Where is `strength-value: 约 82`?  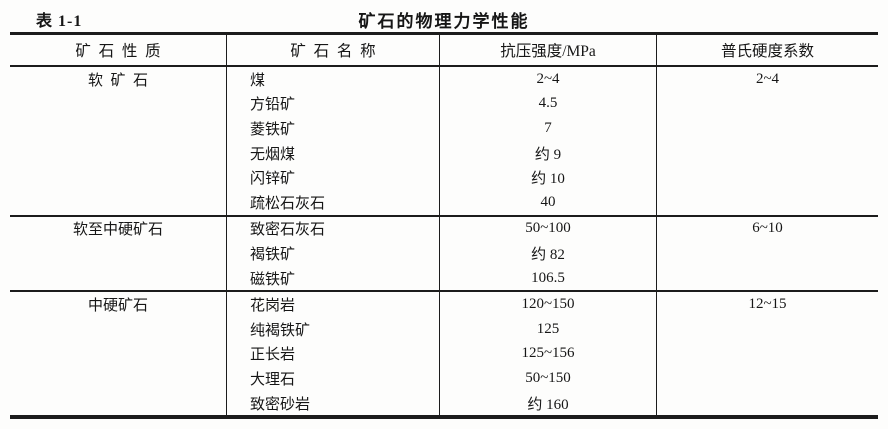
strength-value: 约 82 is located at coordinates (548, 254).